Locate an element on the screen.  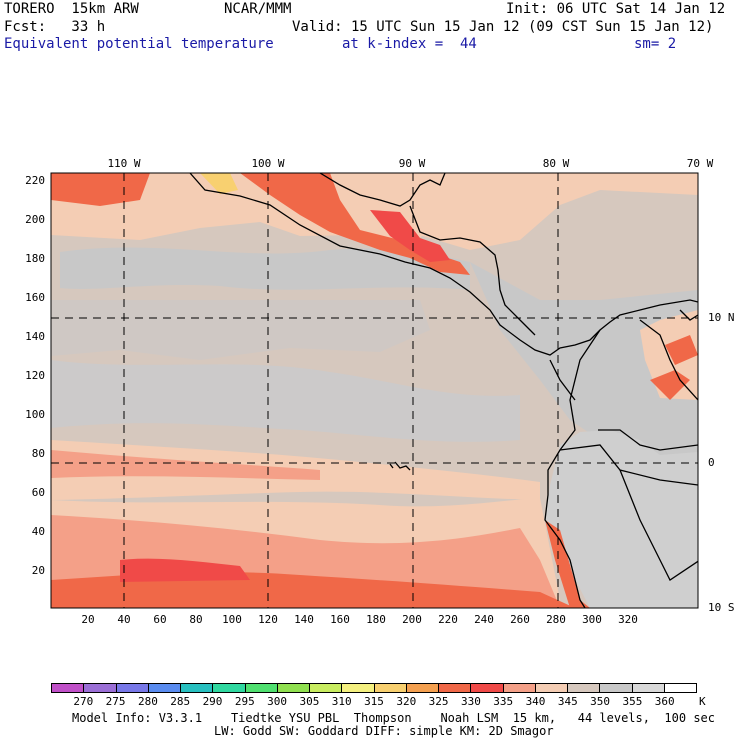
smoothing-info: sm= 2 is located at coordinates (655, 44).